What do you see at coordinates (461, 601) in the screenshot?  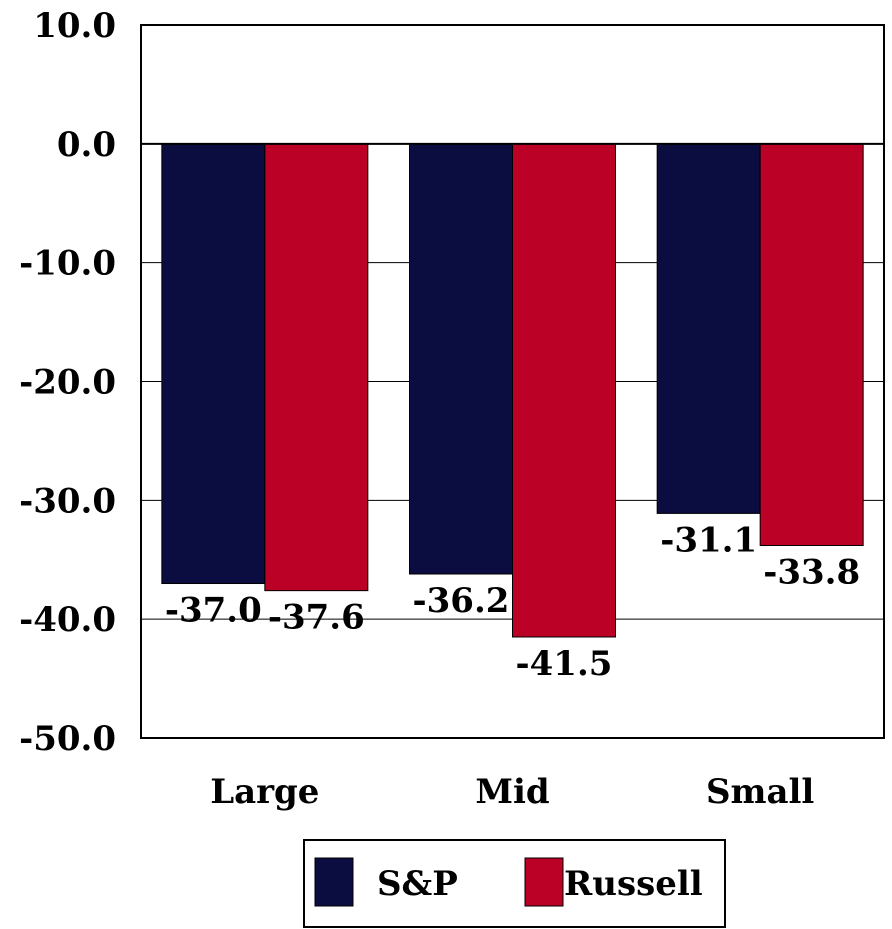 I see `data-label: -36.2` at bounding box center [461, 601].